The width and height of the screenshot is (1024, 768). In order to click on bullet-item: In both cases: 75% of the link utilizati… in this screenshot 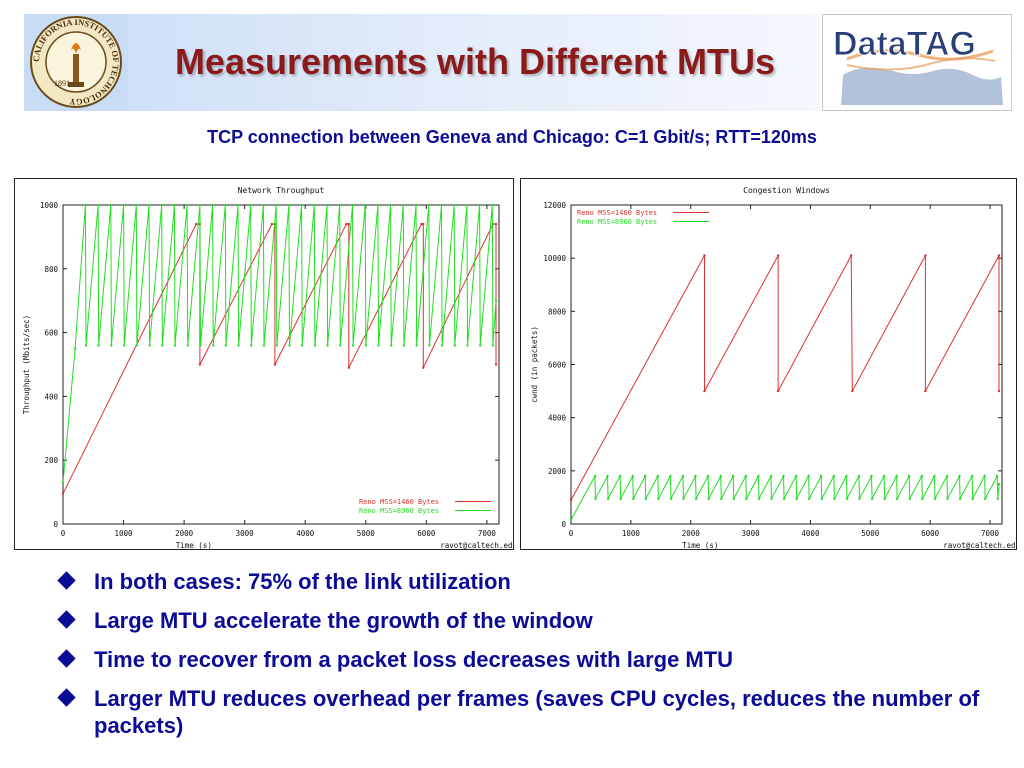, I will do `click(531, 581)`.